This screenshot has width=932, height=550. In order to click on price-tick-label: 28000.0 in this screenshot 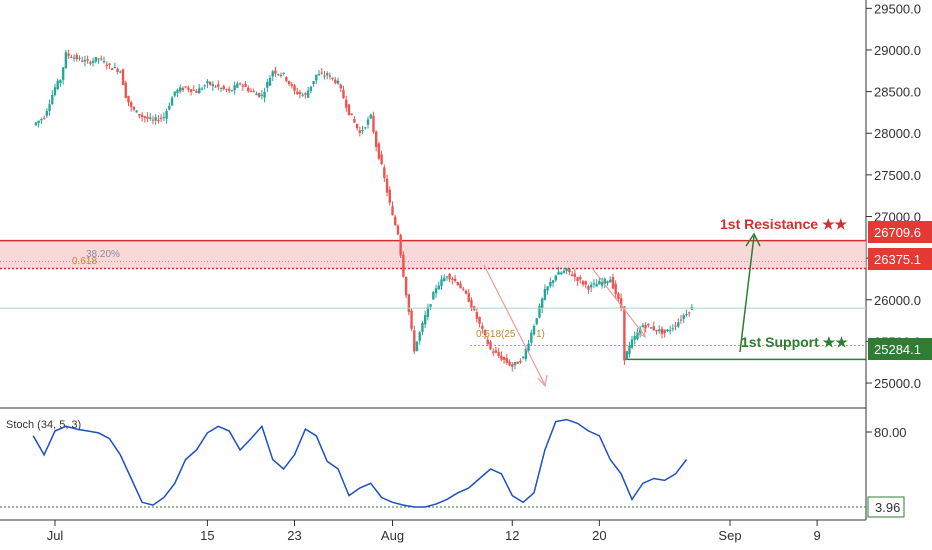, I will do `click(897, 133)`.